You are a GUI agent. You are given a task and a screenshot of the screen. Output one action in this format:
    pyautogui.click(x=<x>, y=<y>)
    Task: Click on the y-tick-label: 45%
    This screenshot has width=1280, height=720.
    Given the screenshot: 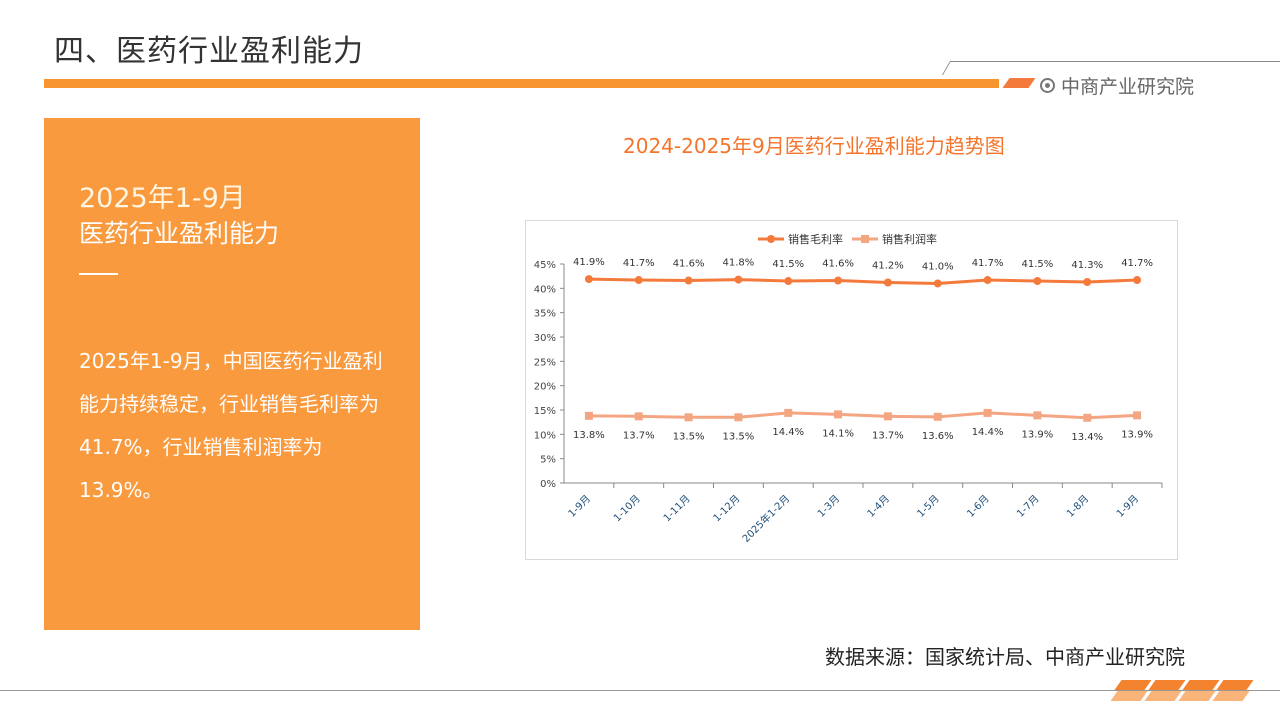 What is the action you would take?
    pyautogui.click(x=545, y=265)
    